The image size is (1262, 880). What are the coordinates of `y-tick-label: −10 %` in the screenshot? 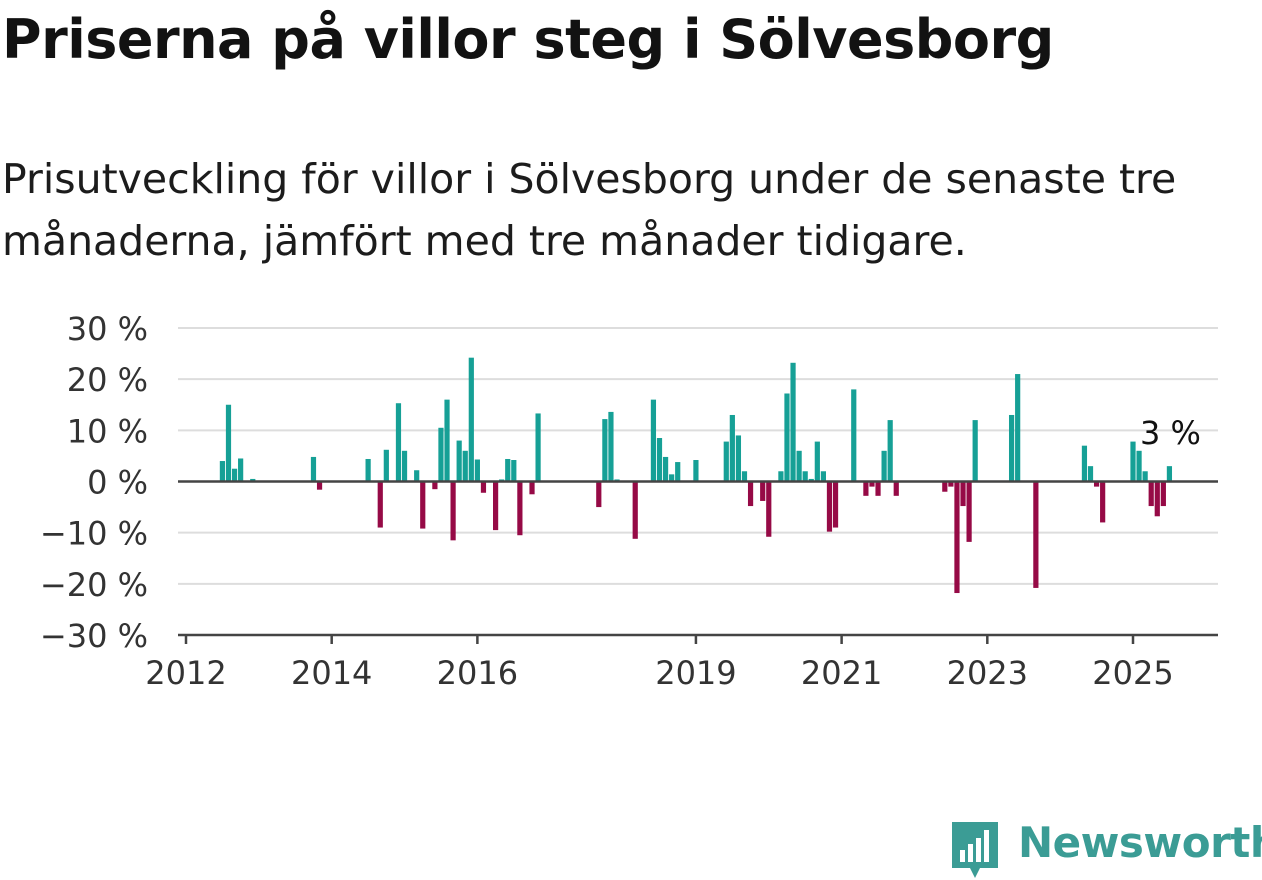 It's located at (94, 534).